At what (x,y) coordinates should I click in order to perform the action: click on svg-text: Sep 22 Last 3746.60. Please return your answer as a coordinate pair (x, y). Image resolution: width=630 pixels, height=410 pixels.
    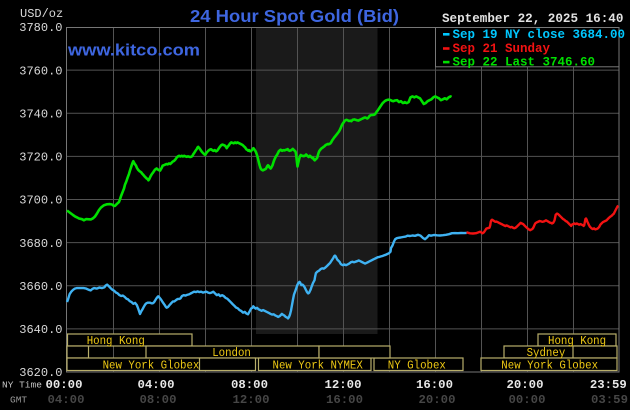
    Looking at the image, I should click on (524, 63).